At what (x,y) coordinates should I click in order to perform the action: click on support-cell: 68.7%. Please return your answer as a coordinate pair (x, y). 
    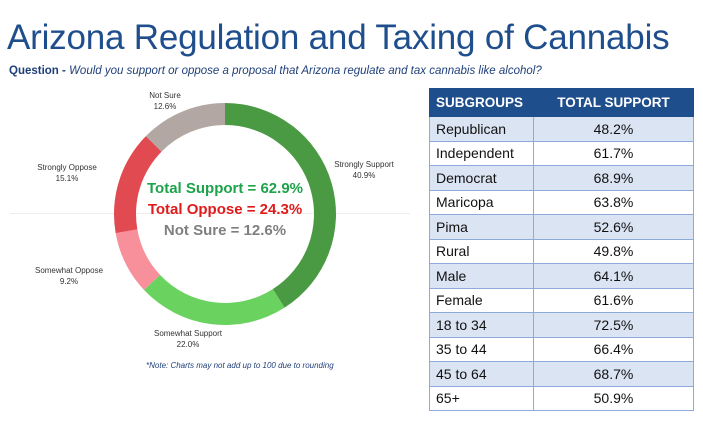
    Looking at the image, I should click on (613, 374).